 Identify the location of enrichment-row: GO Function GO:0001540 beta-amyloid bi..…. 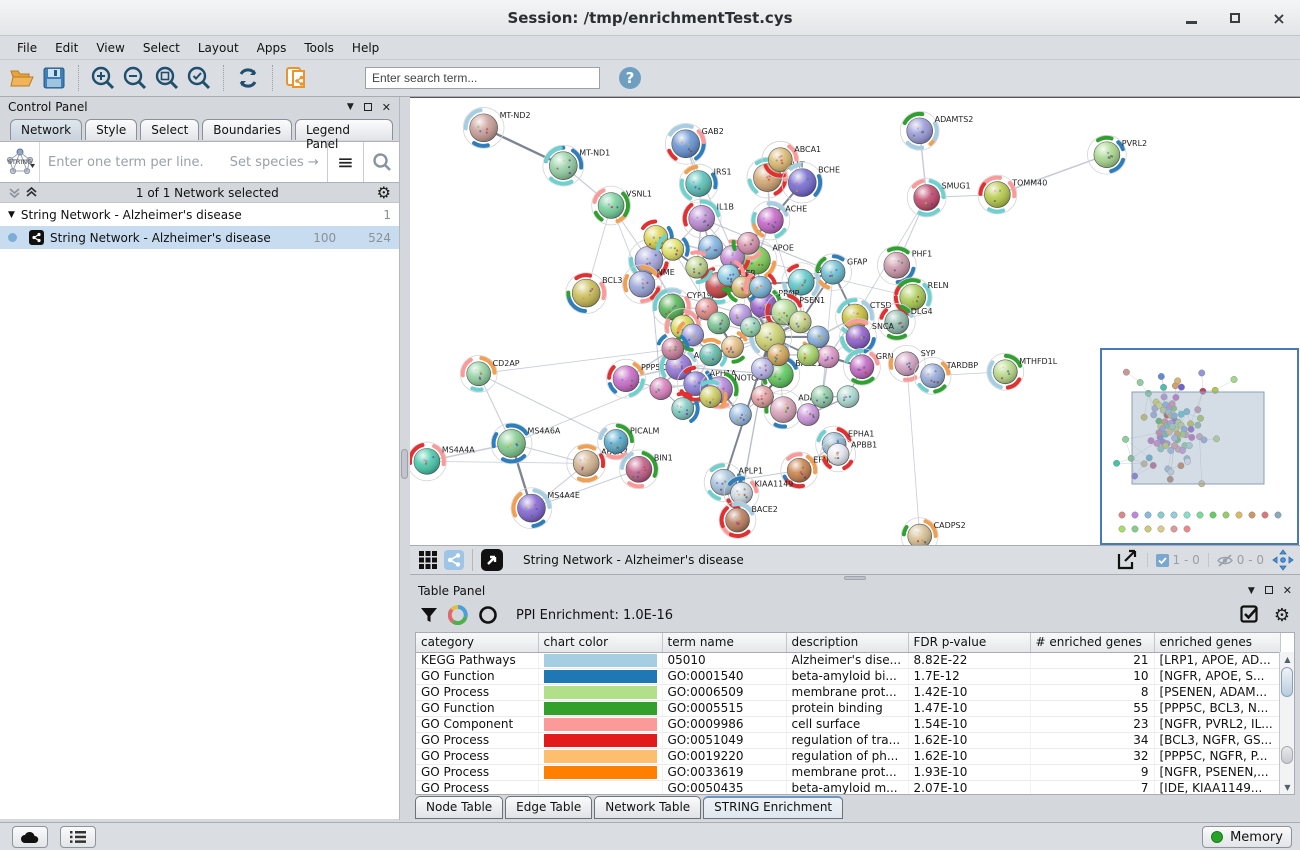
(848, 676).